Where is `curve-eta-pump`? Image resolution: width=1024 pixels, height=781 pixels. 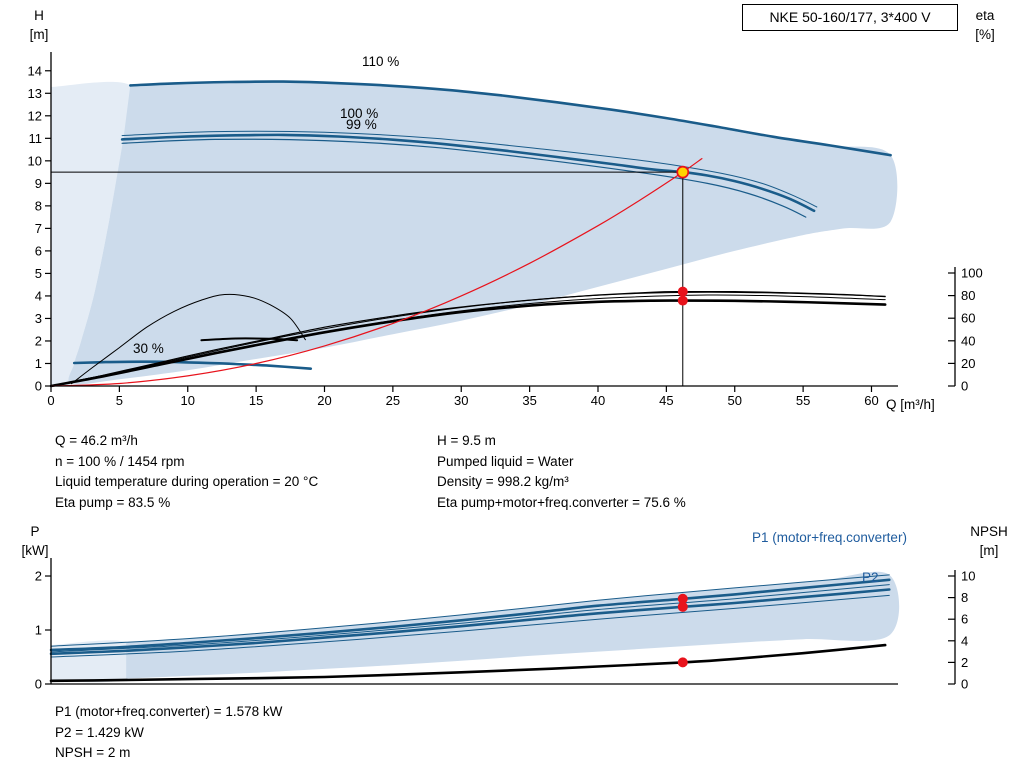 curve-eta-pump is located at coordinates (468, 338).